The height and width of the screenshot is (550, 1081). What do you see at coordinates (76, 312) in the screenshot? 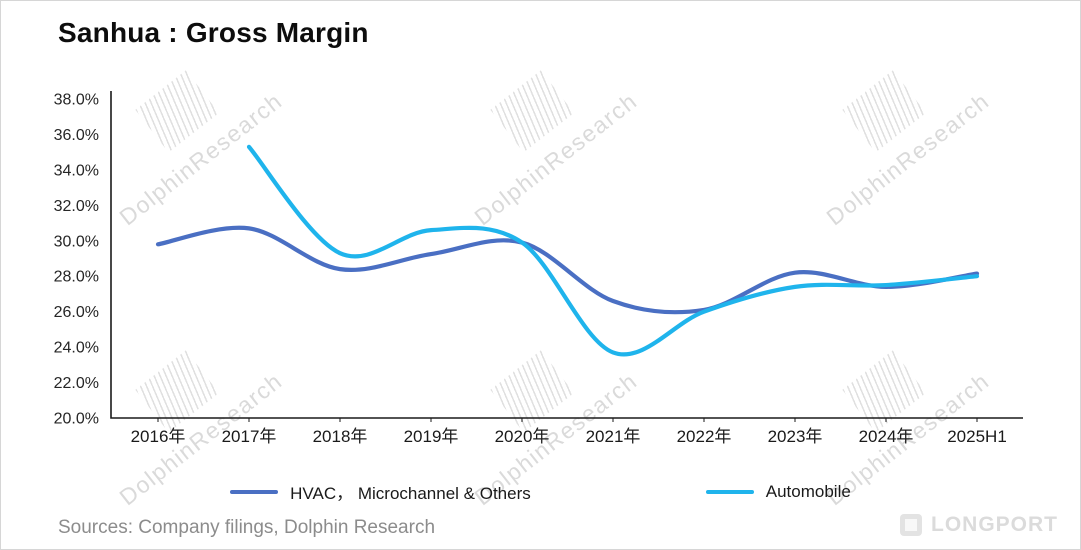
I see `y-axis-label: 26.0%` at bounding box center [76, 312].